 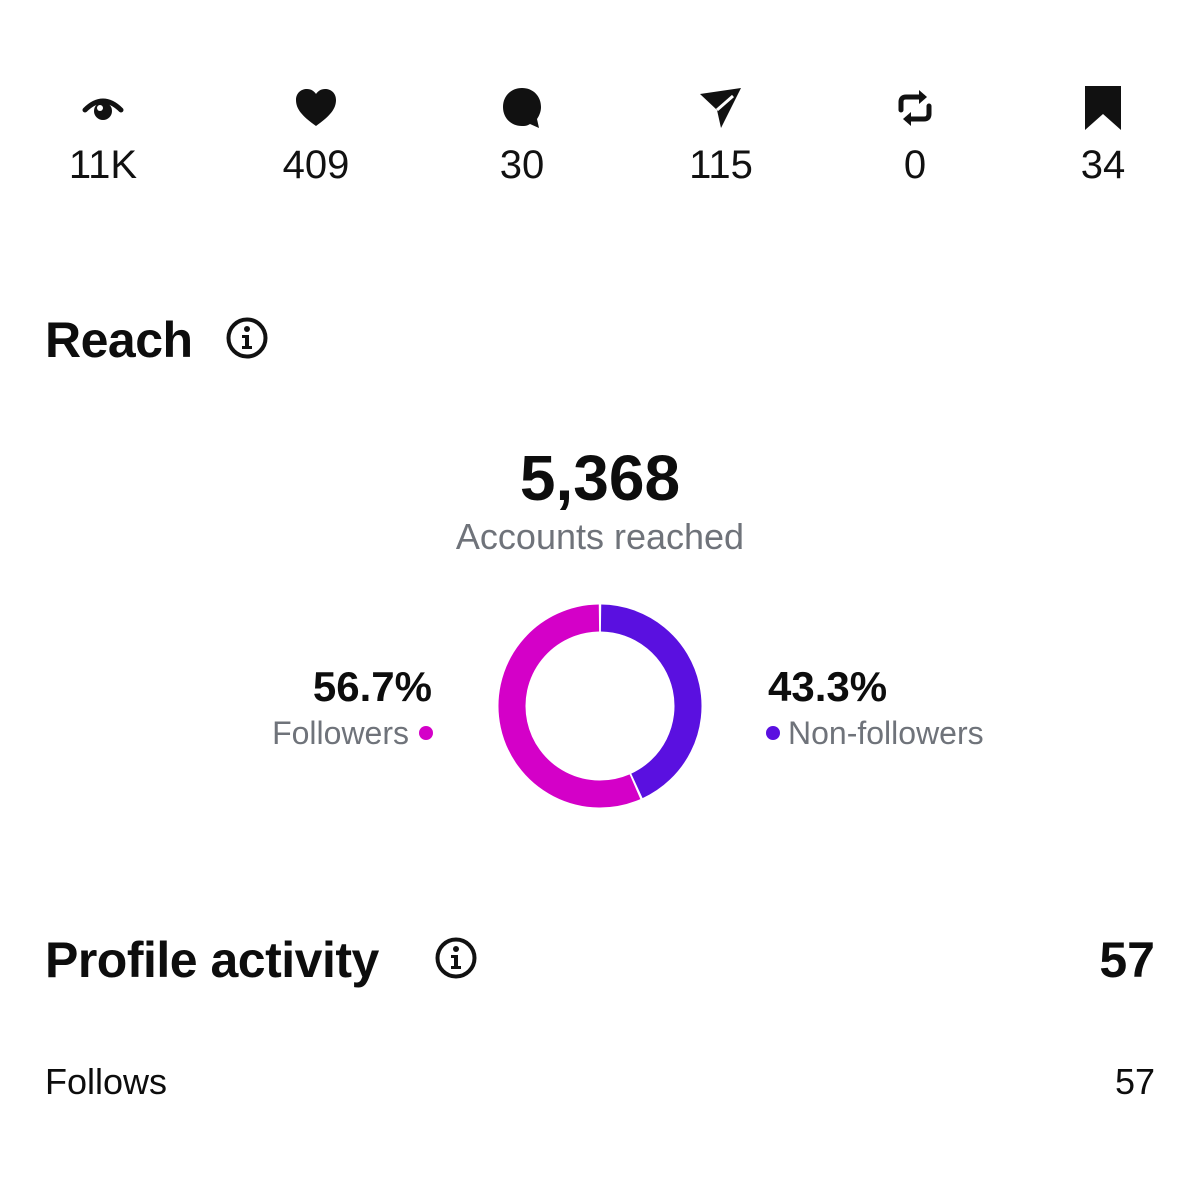 What do you see at coordinates (600, 478) in the screenshot?
I see `accounts-reached-count: 5,368` at bounding box center [600, 478].